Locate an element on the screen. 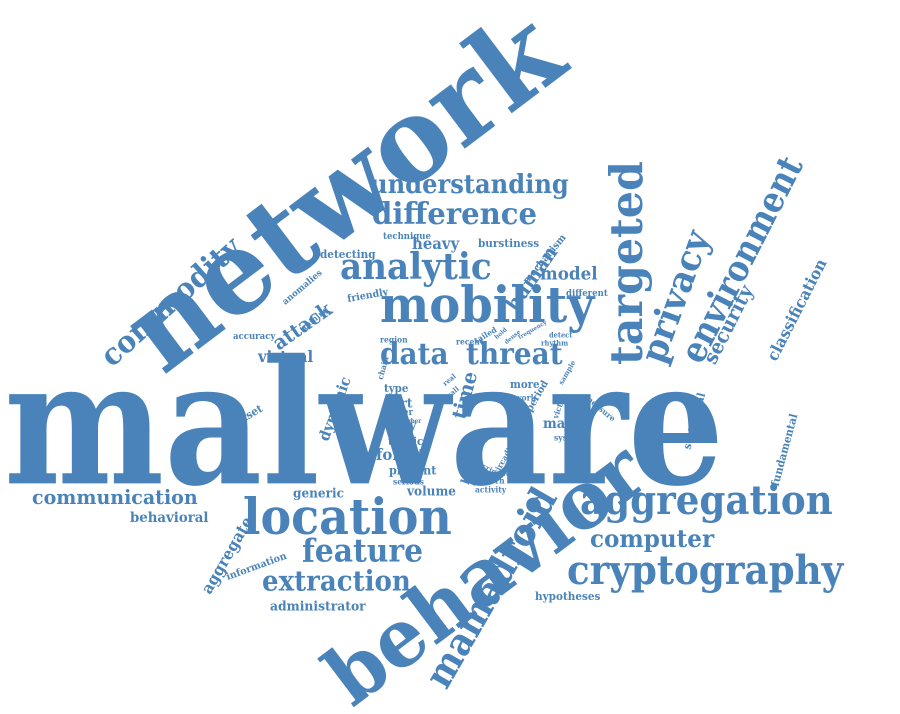  word-work: work is located at coordinates (525, 397).